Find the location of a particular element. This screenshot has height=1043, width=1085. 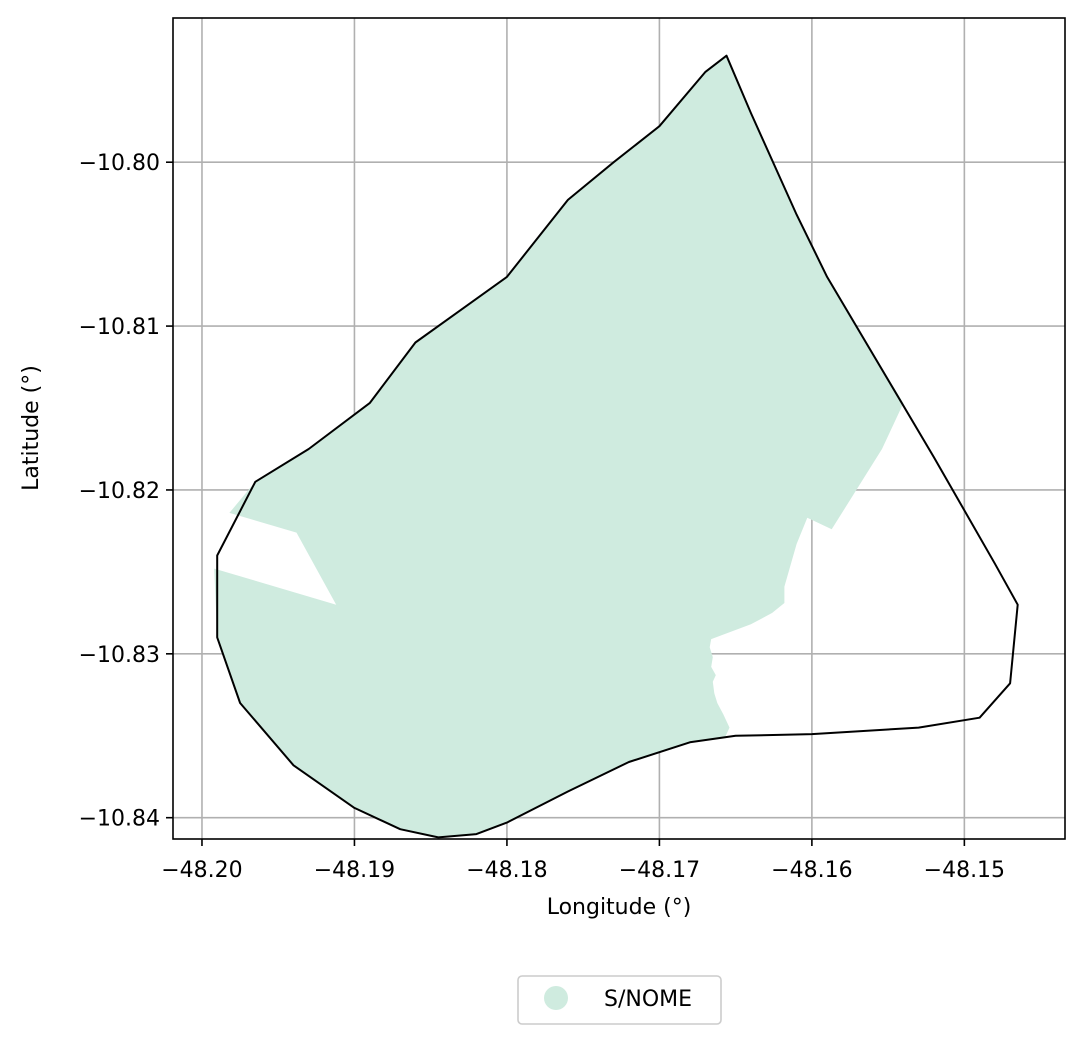

y-tick-label-2: −10.82 is located at coordinates (119, 491).